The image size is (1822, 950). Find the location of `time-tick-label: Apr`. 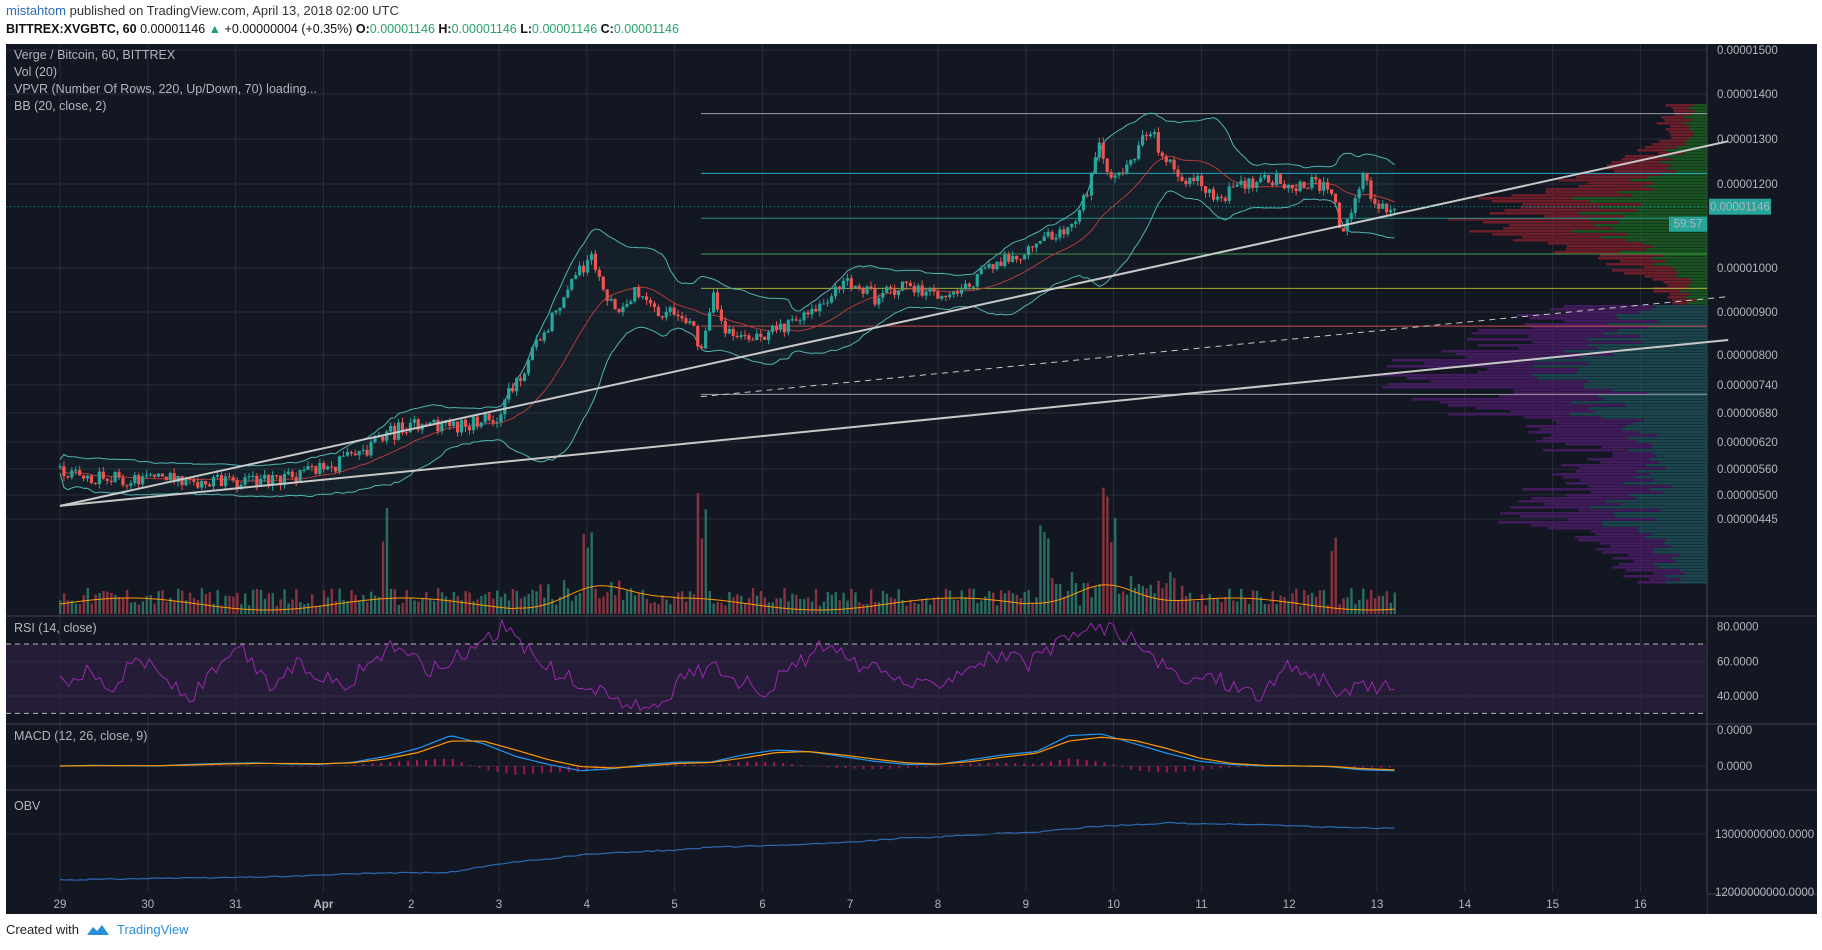

time-tick-label: Apr is located at coordinates (323, 905).